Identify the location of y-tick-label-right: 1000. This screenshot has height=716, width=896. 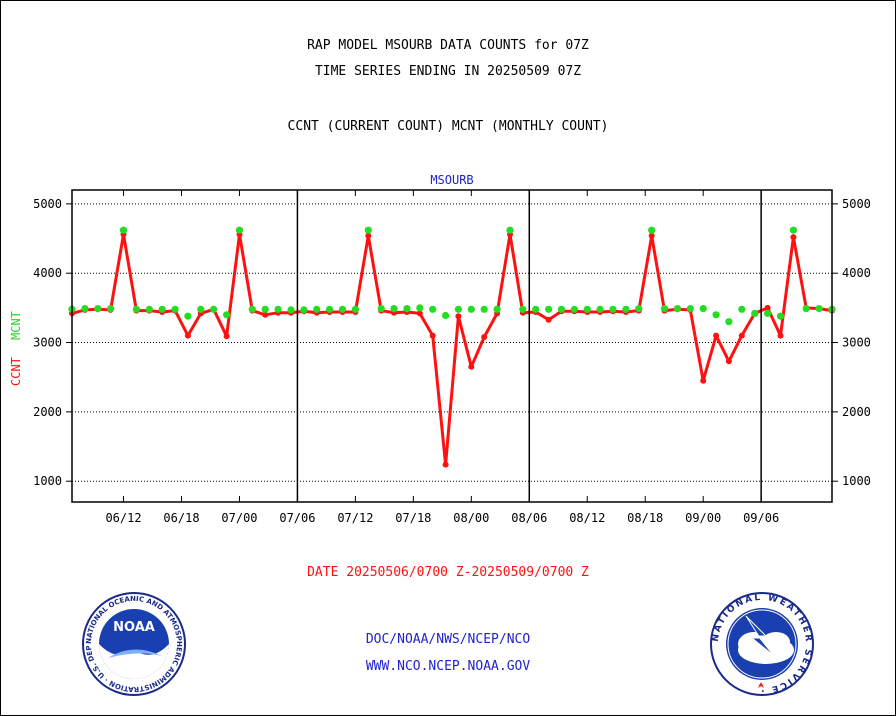
(856, 481).